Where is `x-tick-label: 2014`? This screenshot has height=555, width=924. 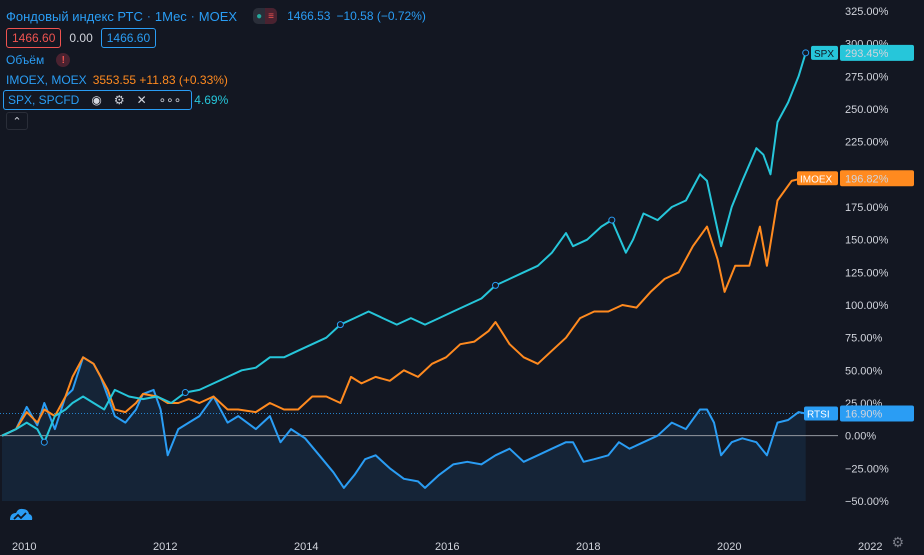
x-tick-label: 2014 is located at coordinates (306, 547).